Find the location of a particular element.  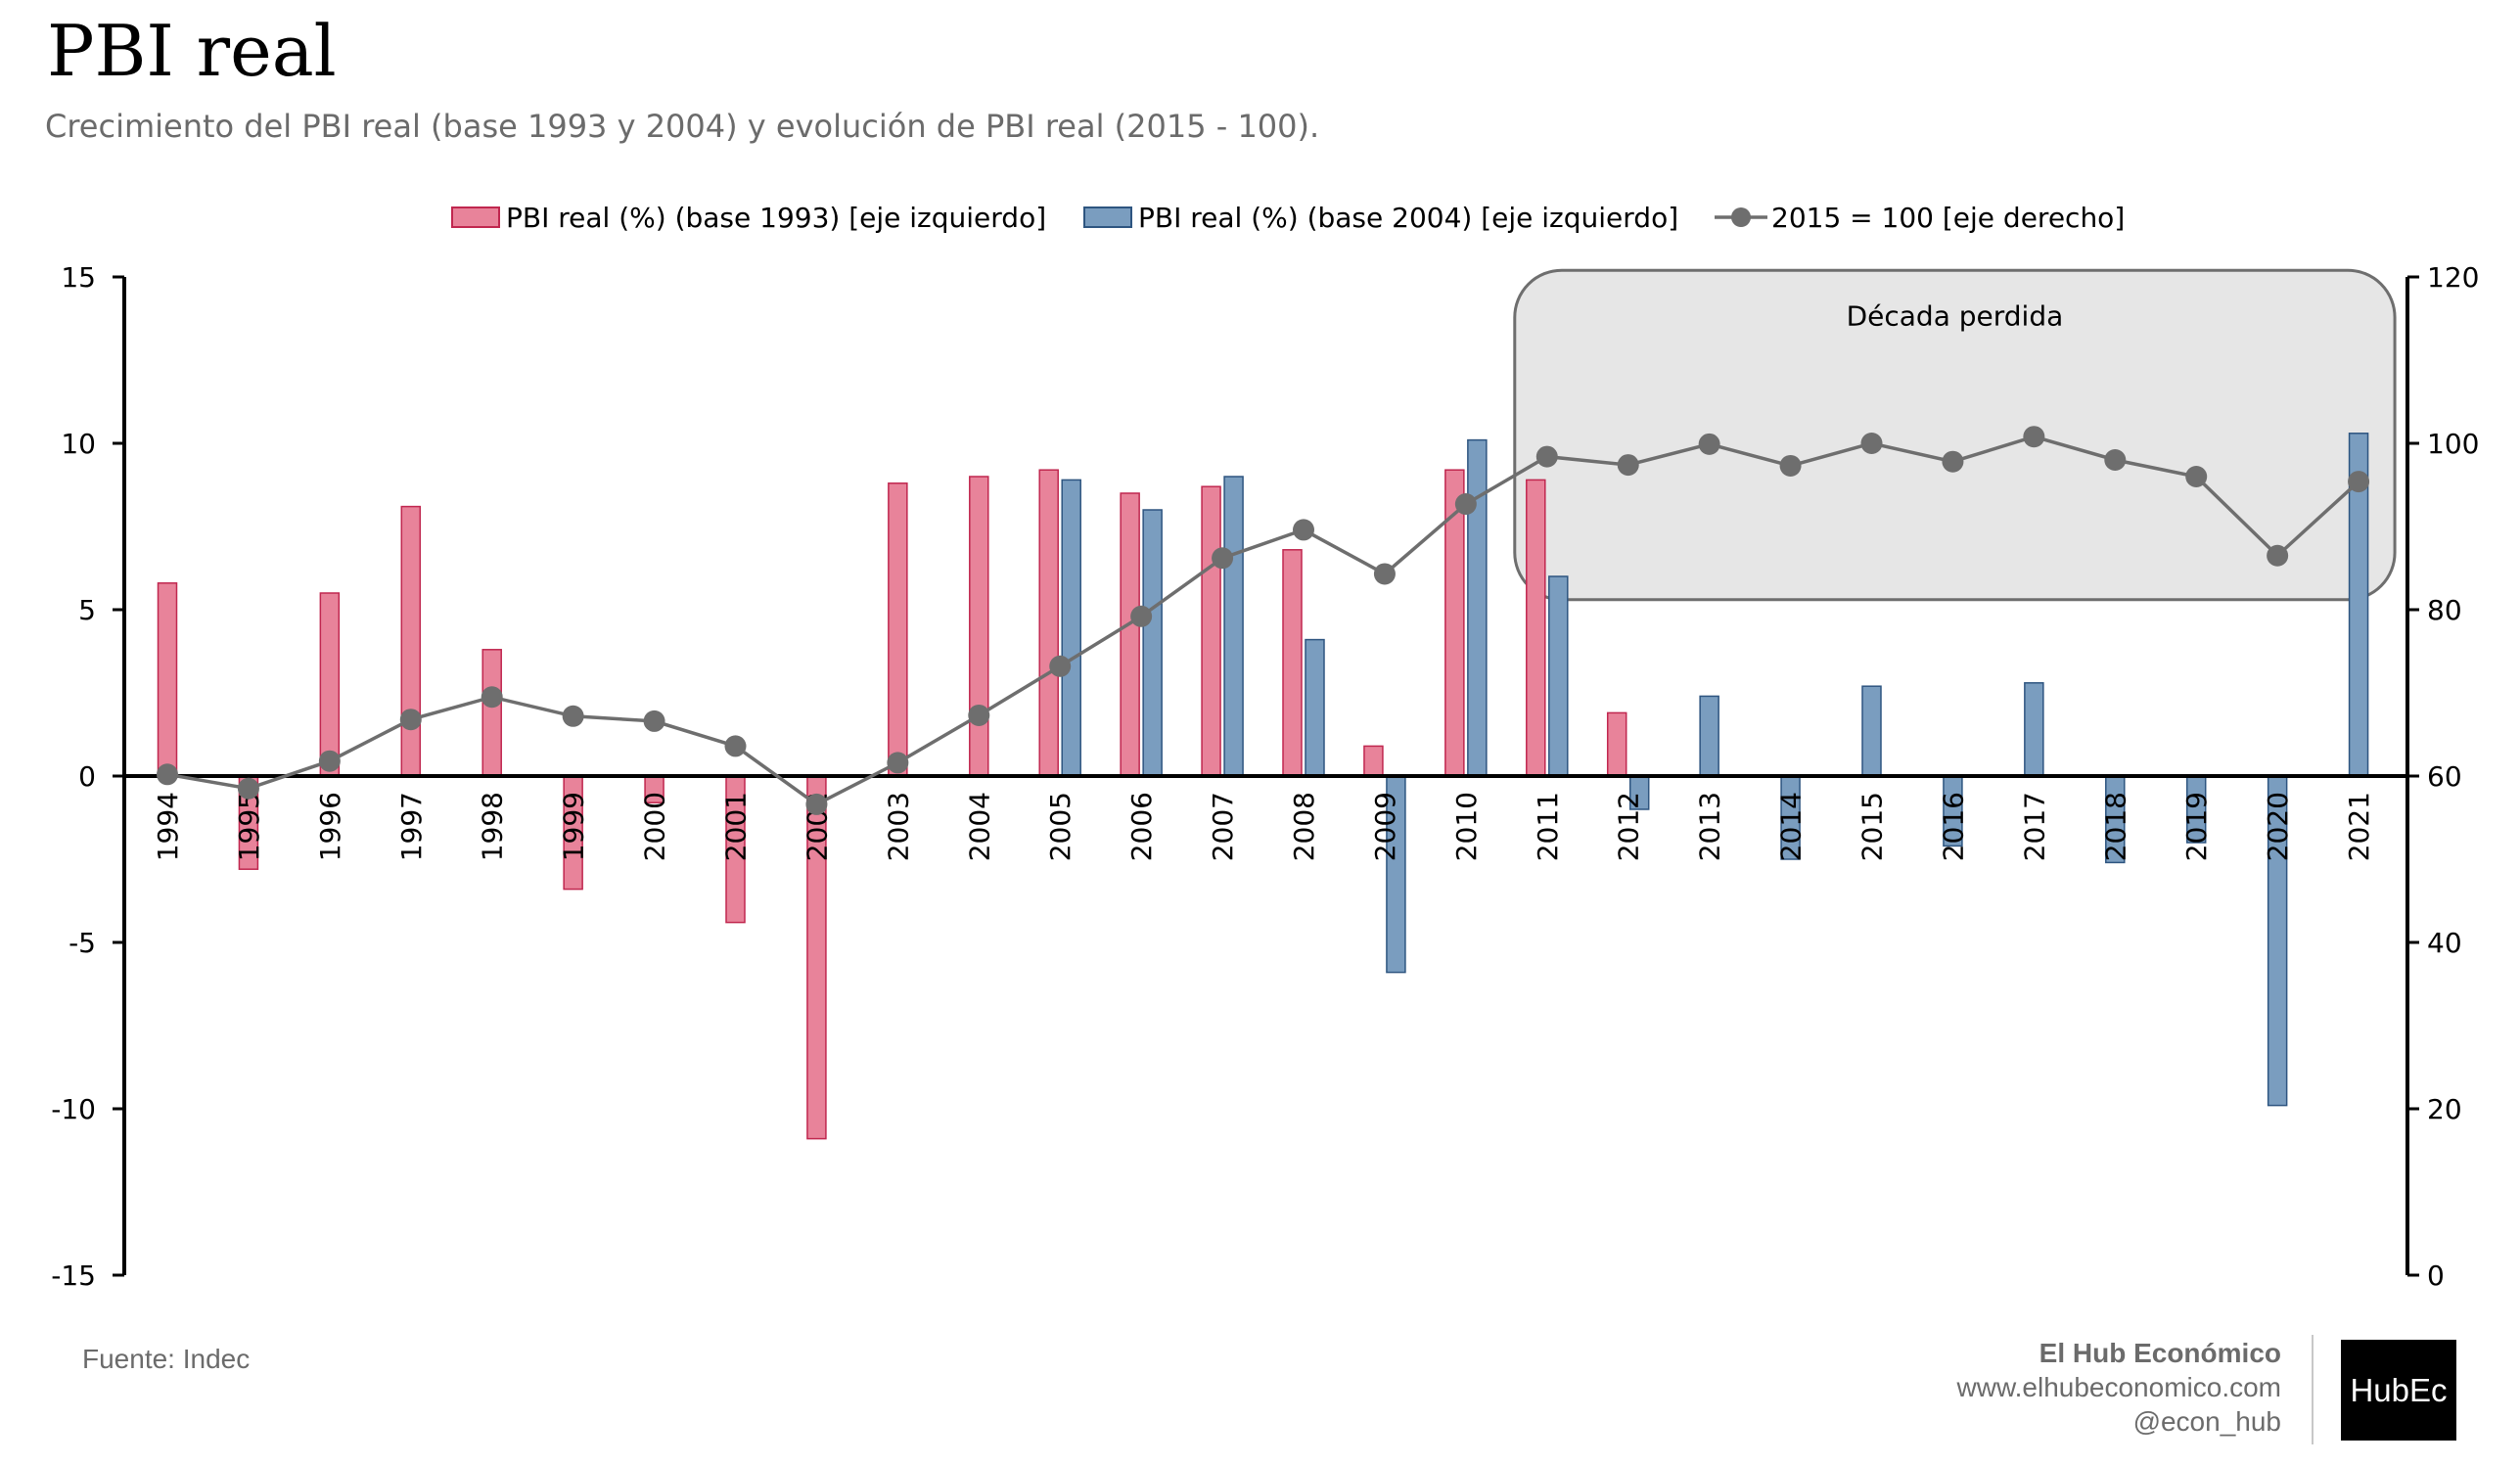

right-tick-label: 20 is located at coordinates (2444, 1109).